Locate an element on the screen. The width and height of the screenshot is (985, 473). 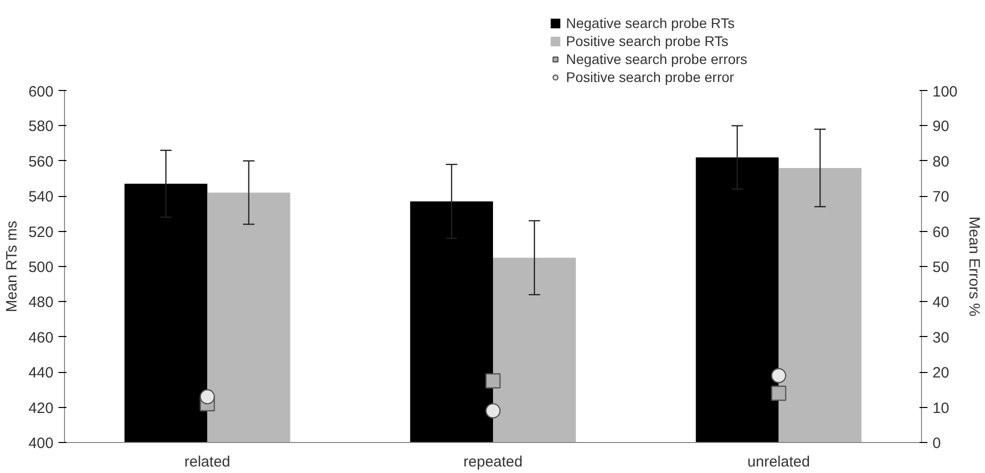
y-tick-label: 400 is located at coordinates (41, 443).